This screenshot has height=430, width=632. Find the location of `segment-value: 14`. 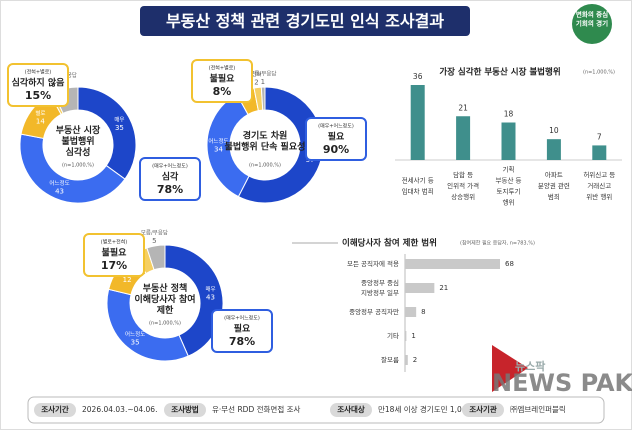

segment-value: 14 is located at coordinates (40, 122).